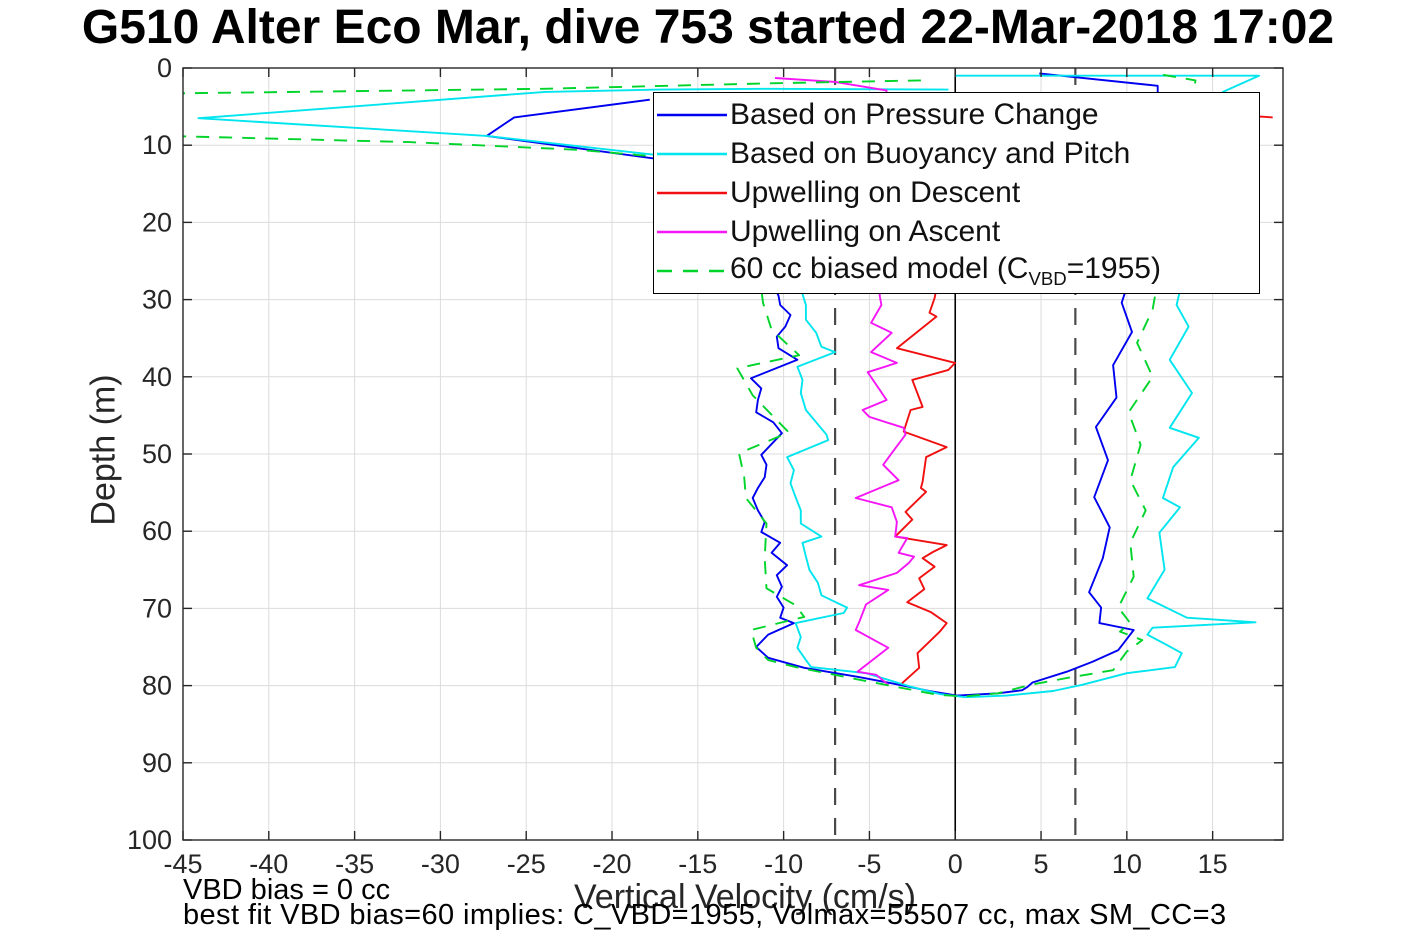 The height and width of the screenshot is (945, 1417). Describe the element at coordinates (157, 454) in the screenshot. I see `svg-text: 50` at that location.